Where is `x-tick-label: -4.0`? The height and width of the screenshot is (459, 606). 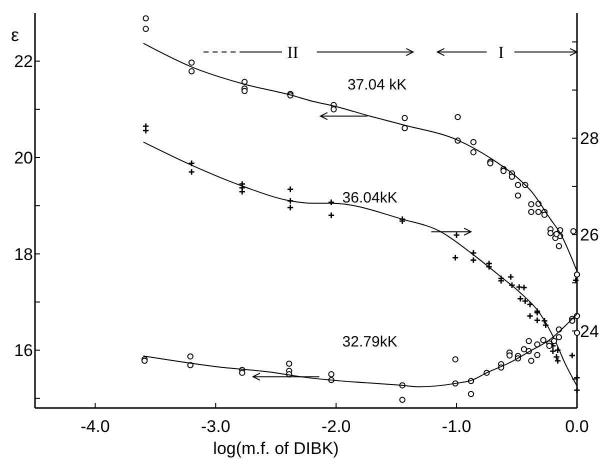 x-tick-label: -4.0 is located at coordinates (95, 426).